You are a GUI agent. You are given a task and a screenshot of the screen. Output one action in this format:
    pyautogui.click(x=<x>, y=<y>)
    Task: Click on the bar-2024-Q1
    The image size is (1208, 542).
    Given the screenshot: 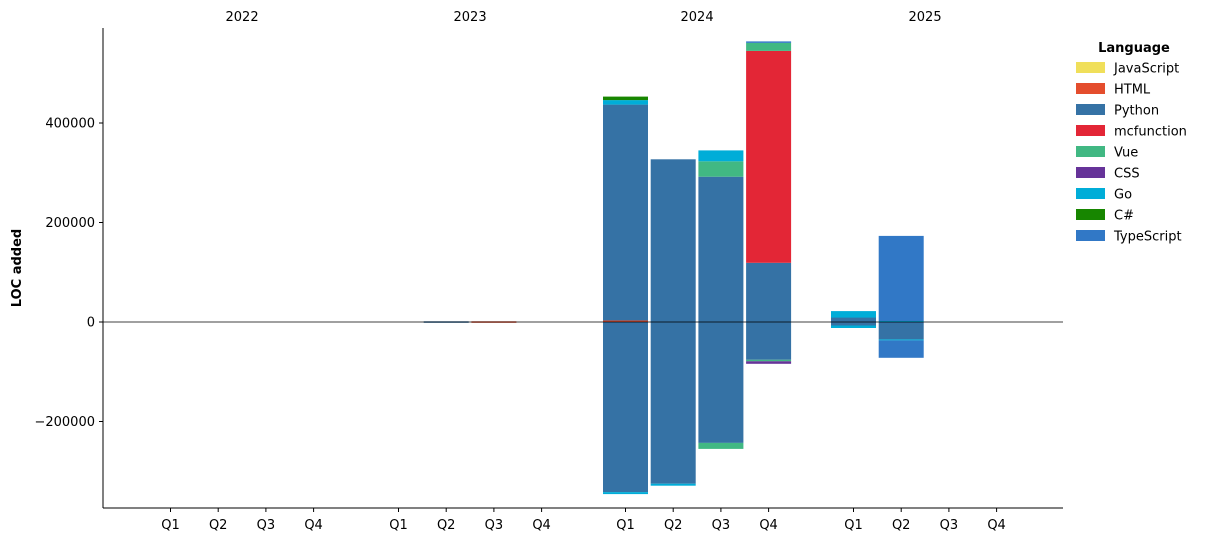 What is the action you would take?
    pyautogui.click(x=625, y=295)
    